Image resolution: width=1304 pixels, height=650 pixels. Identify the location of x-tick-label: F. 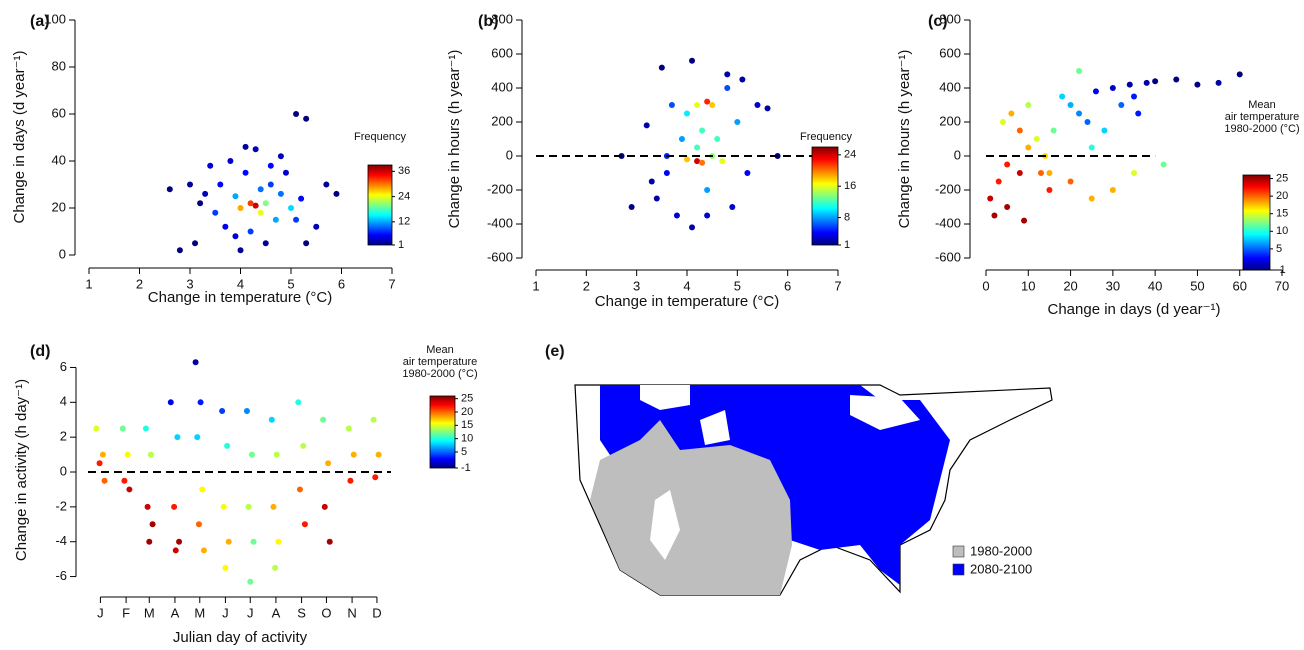
(126, 612).